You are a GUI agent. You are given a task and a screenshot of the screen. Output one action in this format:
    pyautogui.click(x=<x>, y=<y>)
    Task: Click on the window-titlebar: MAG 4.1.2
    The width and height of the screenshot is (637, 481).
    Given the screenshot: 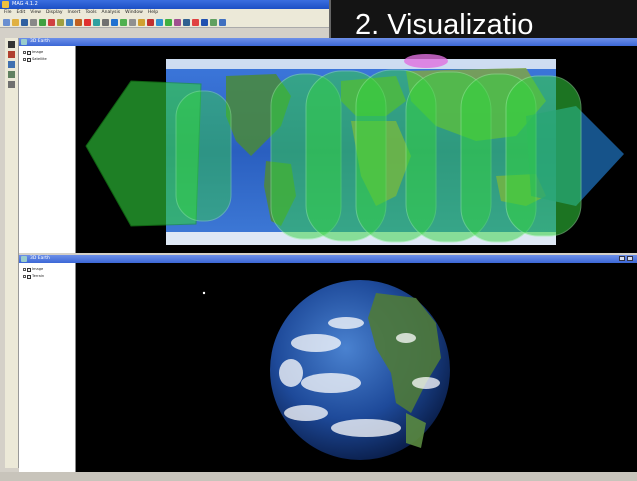 What is the action you would take?
    pyautogui.click(x=318, y=4)
    